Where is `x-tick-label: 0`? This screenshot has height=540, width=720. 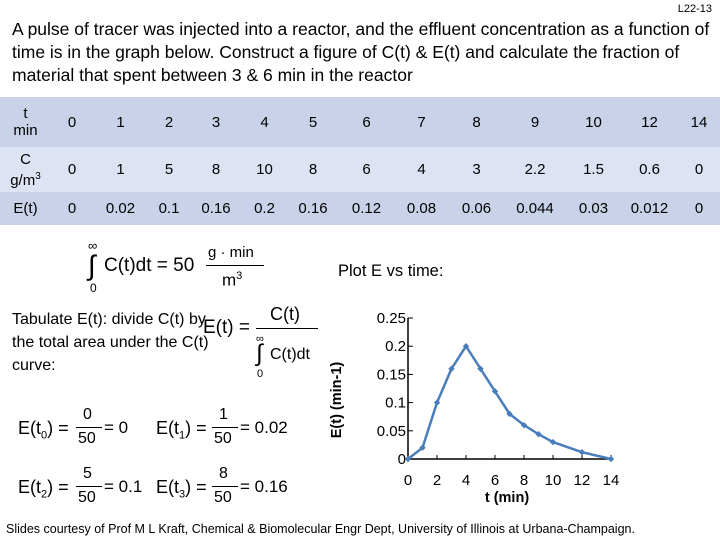 x-tick-label: 0 is located at coordinates (408, 480).